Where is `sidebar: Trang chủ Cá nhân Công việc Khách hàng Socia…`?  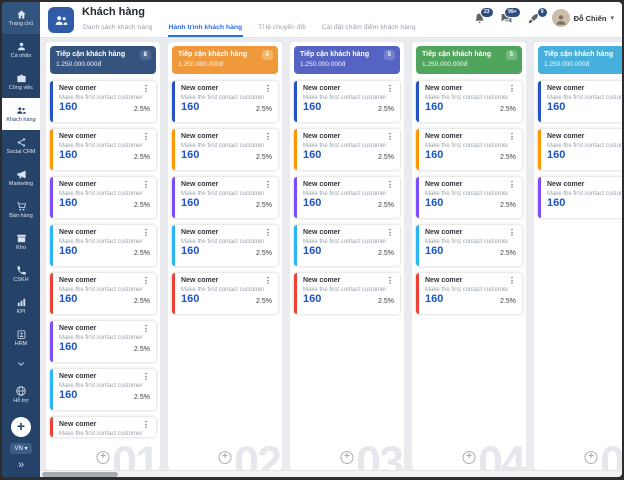 sidebar: Trang chủ Cá nhân Công việc Khách hàng Socia… is located at coordinates (21, 239).